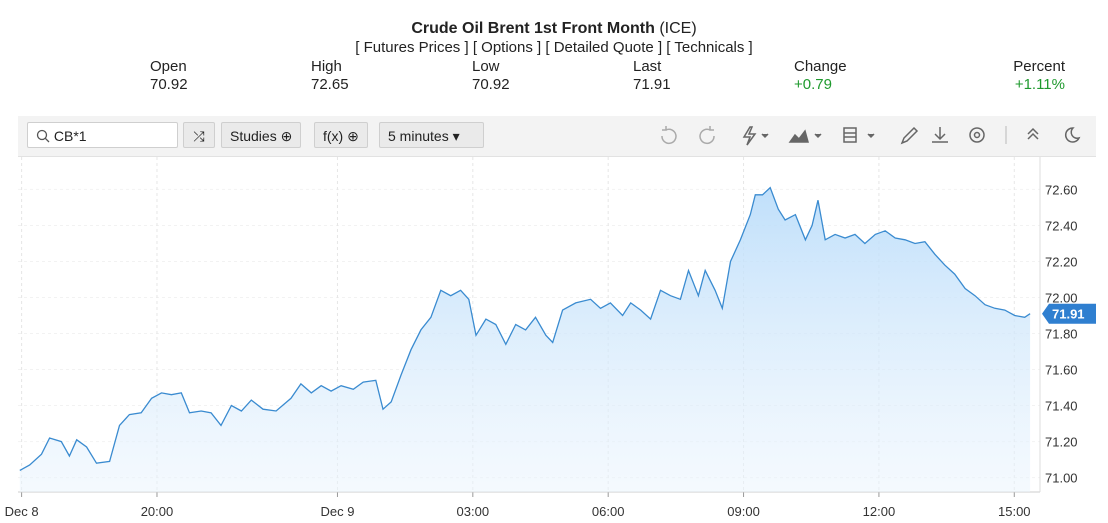  I want to click on quote-title: Crude Oil Brent 1st Front Month (ICE), so click(554, 29).